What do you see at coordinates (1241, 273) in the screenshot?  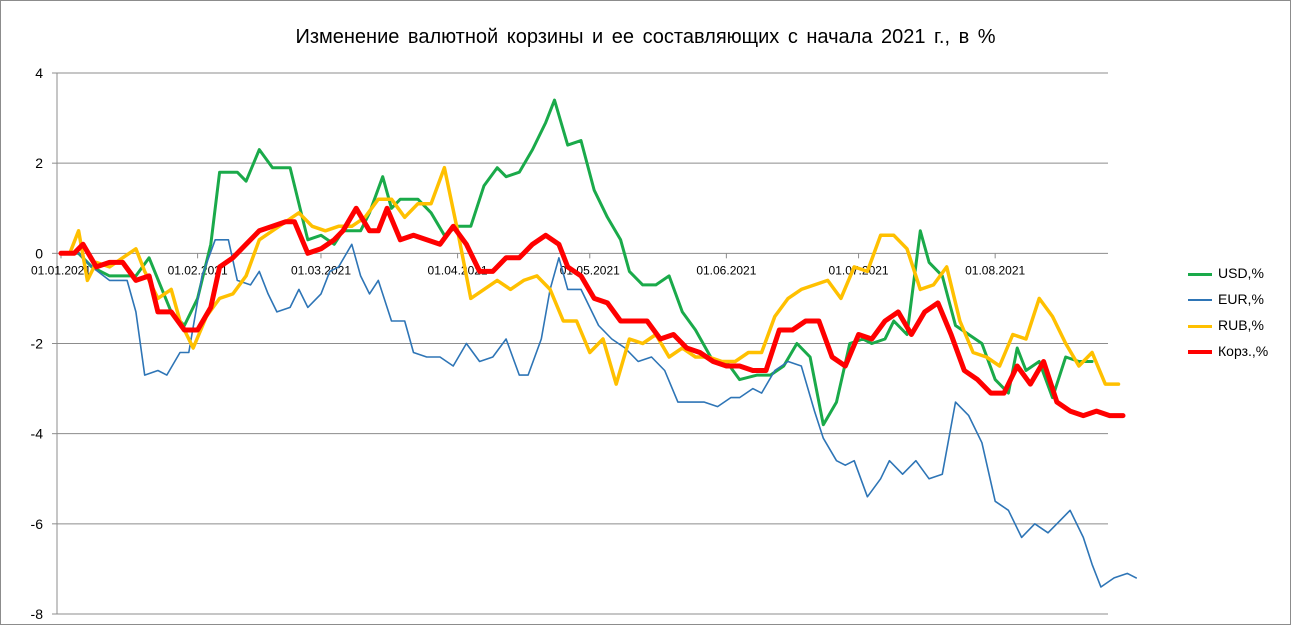 I see `legend-label: USD,%` at bounding box center [1241, 273].